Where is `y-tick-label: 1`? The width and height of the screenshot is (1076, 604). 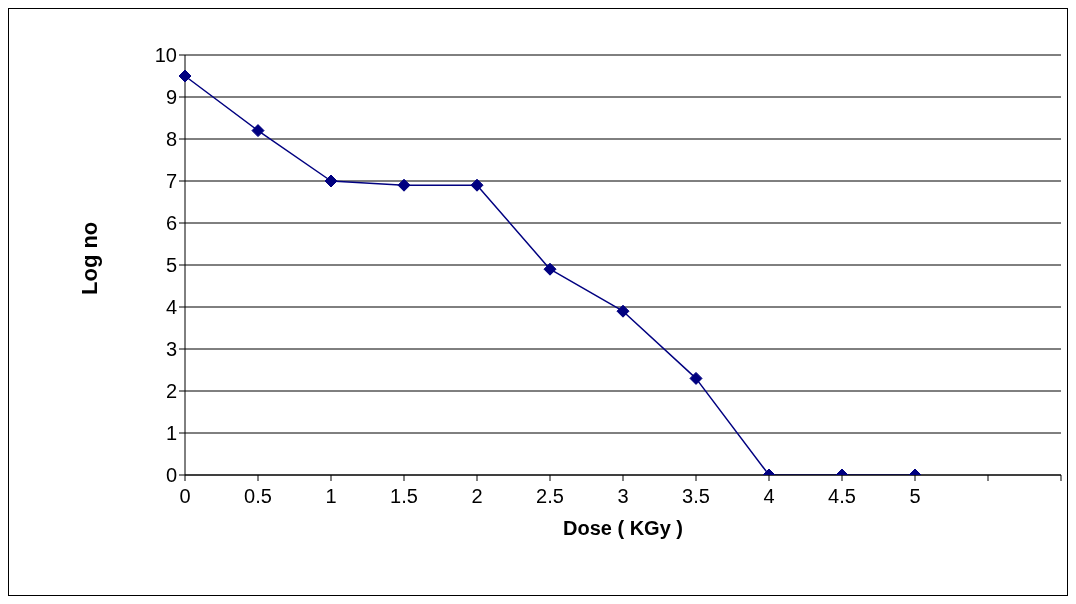 y-tick-label: 1 is located at coordinates (171, 433).